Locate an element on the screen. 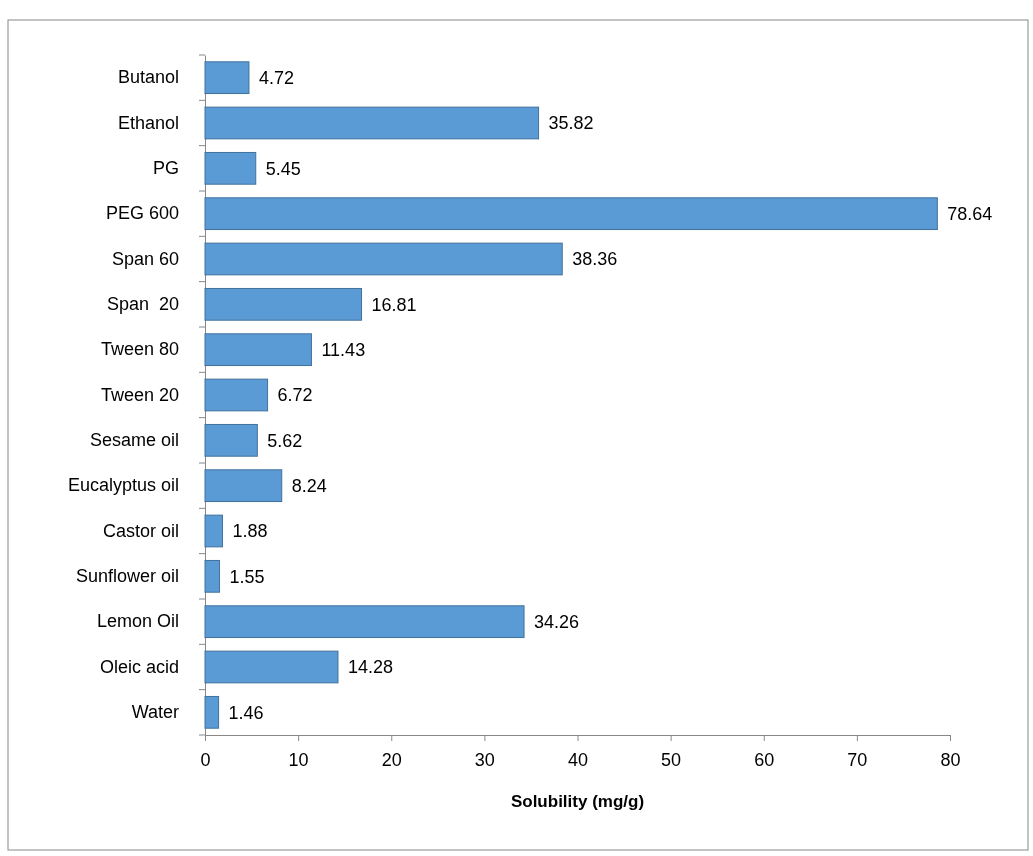 This screenshot has width=1033, height=856. data-label: 4.72 is located at coordinates (276, 77).